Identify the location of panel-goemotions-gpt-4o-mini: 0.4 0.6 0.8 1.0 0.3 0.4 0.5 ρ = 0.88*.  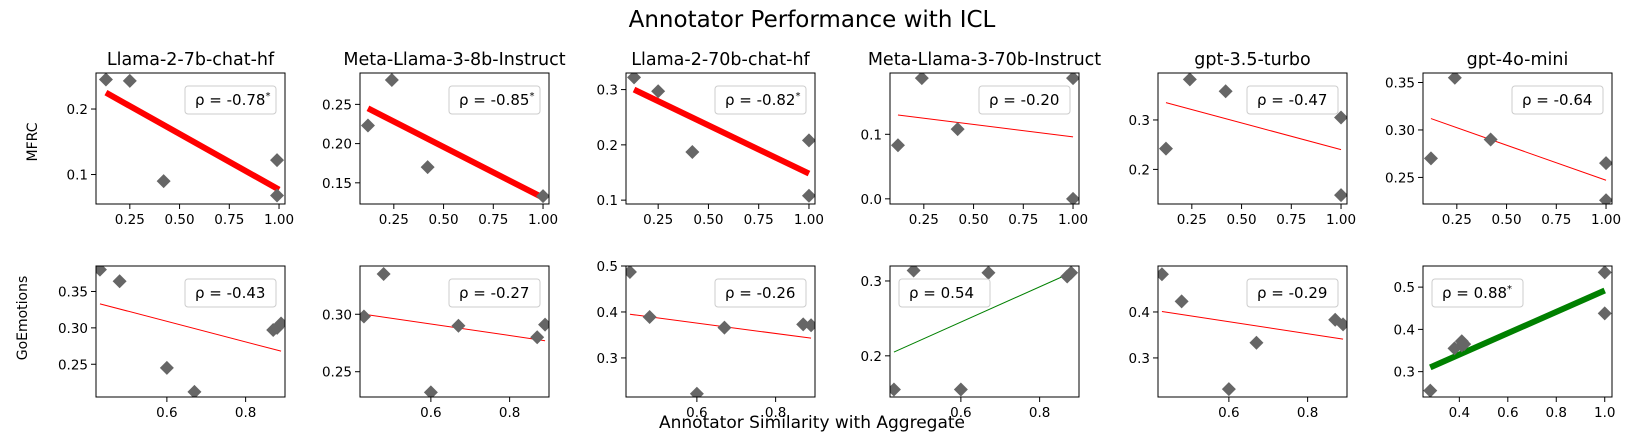
(1504, 343).